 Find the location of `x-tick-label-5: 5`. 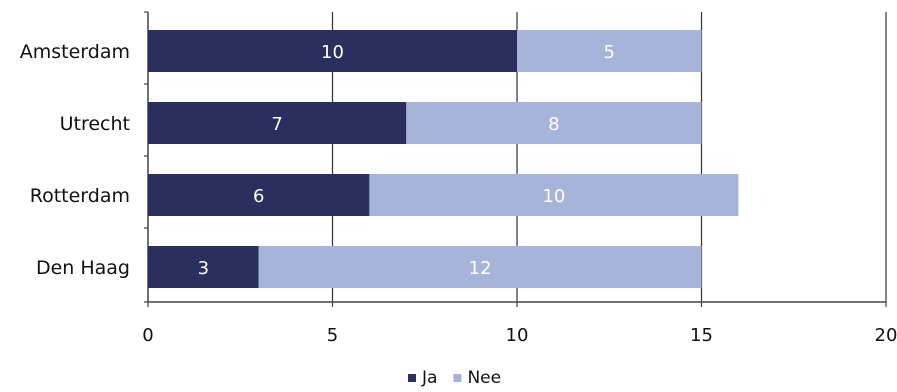

x-tick-label-5: 5 is located at coordinates (332, 335).